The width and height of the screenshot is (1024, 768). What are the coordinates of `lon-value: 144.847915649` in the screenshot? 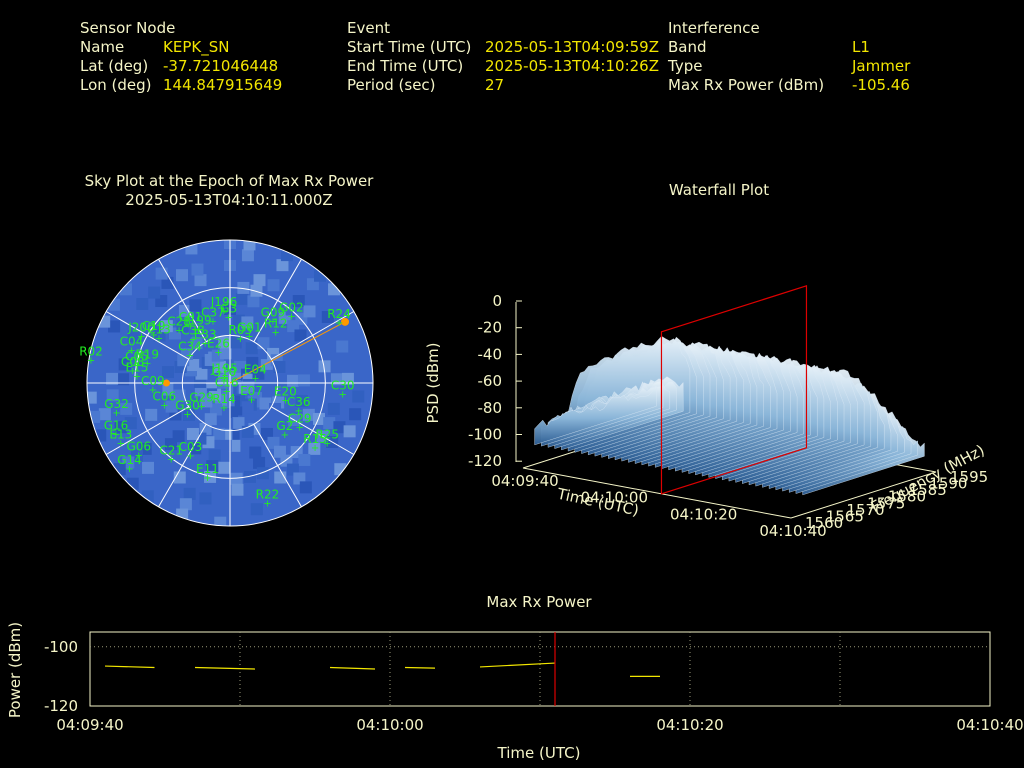 It's located at (223, 85).